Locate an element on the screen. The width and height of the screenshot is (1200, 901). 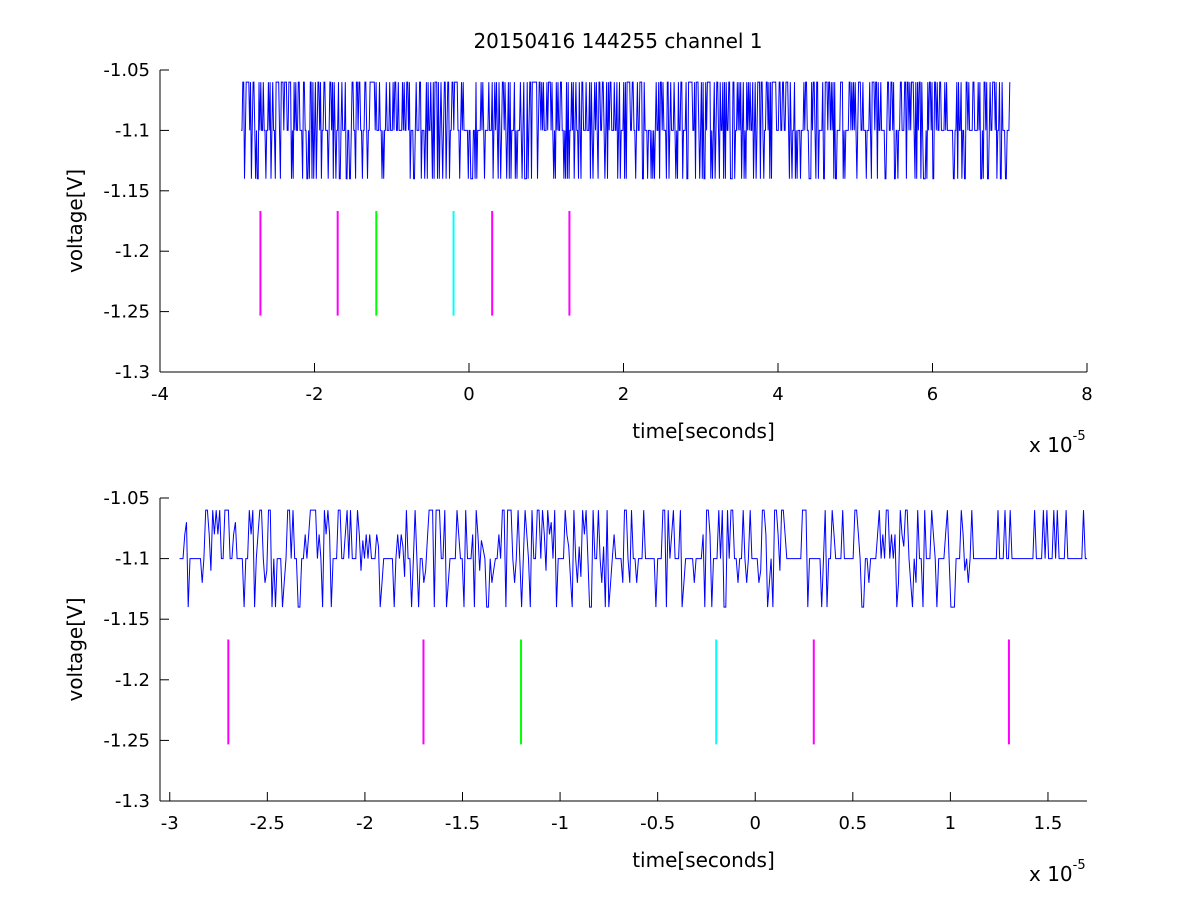
x-tick-label: 8 is located at coordinates (1086, 394).